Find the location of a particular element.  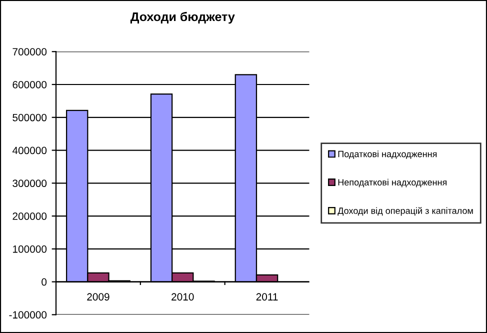

y-tick-label: 700000 is located at coordinates (29, 52).